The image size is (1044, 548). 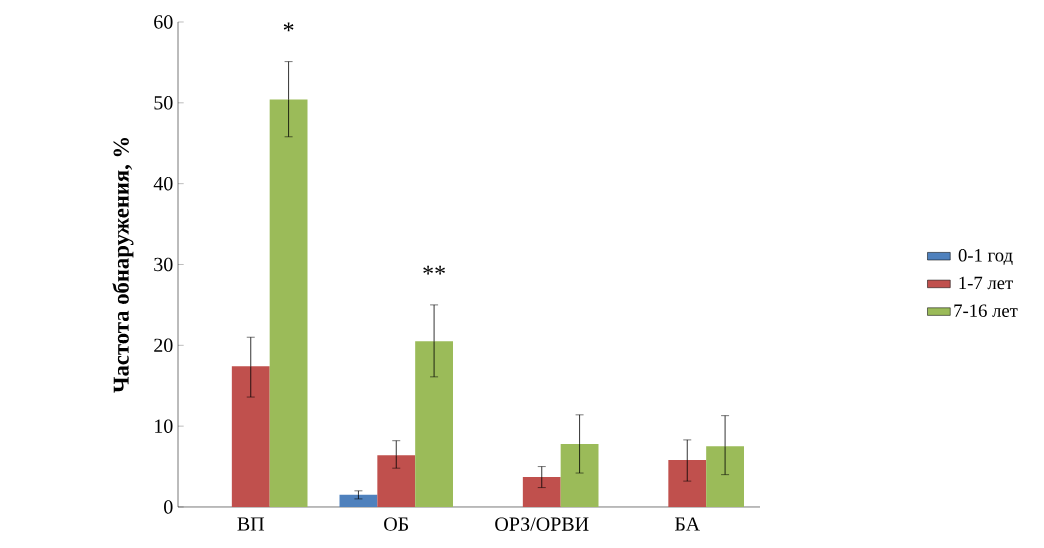 I want to click on legend-label: 7-16 лет, so click(x=986, y=310).